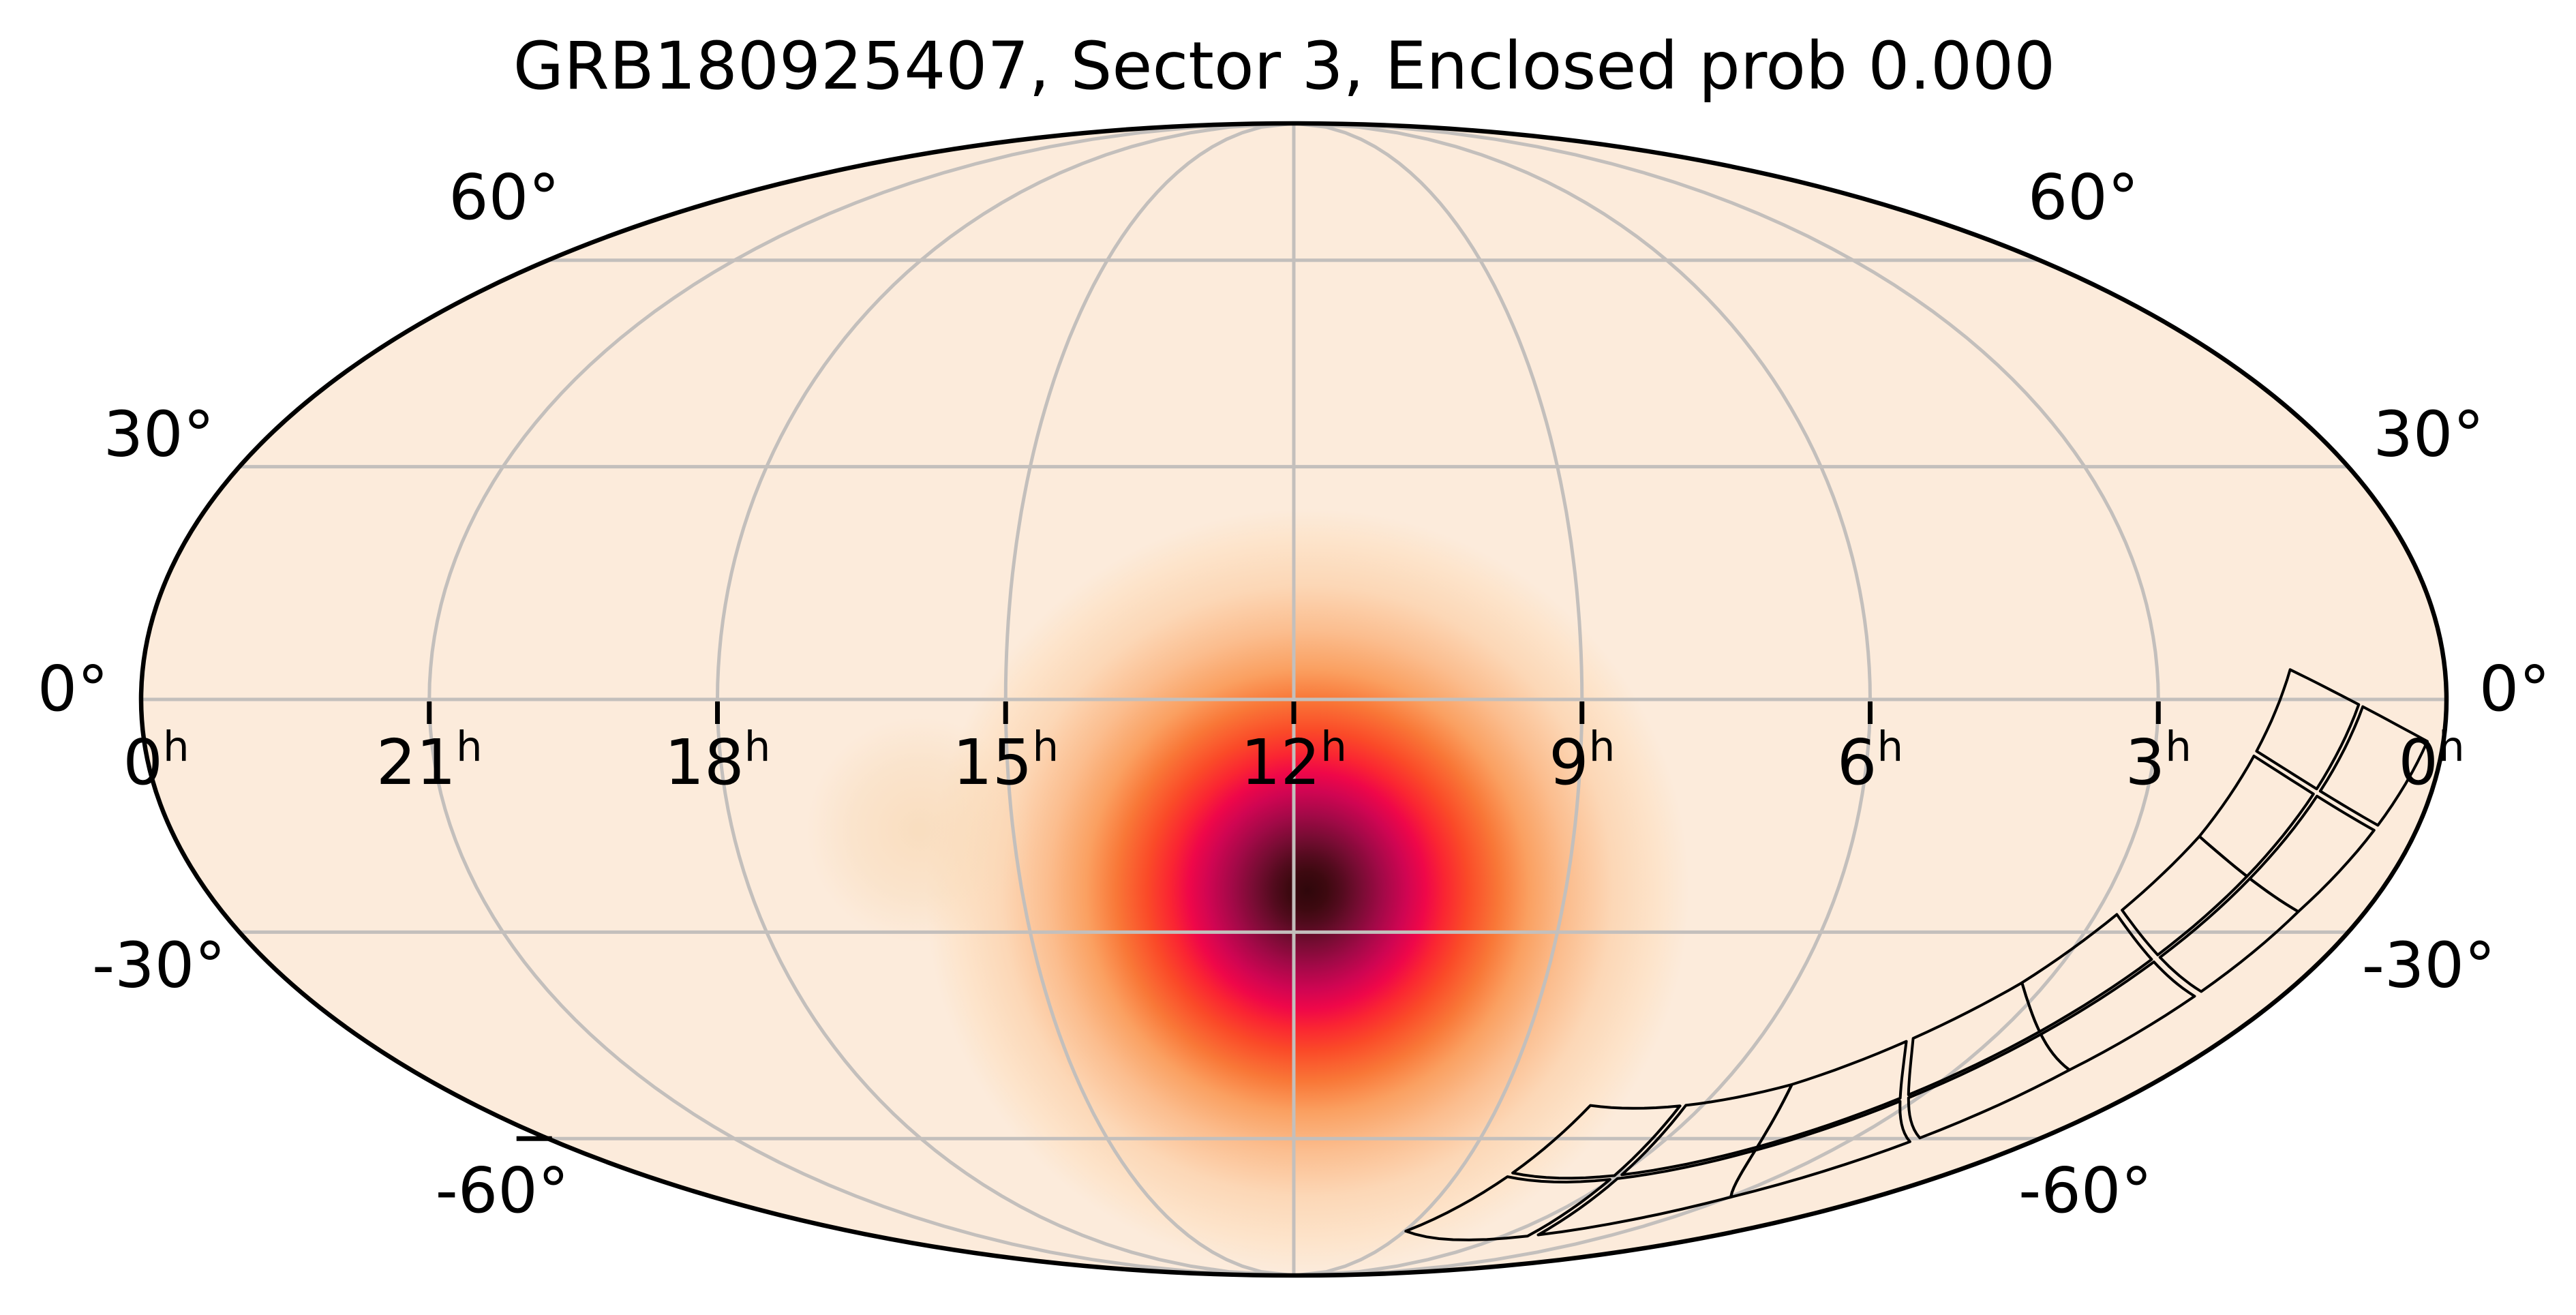 This screenshot has height=1315, width=2576. What do you see at coordinates (503, 1190) in the screenshot?
I see `dec-tick-label-left: -60°` at bounding box center [503, 1190].